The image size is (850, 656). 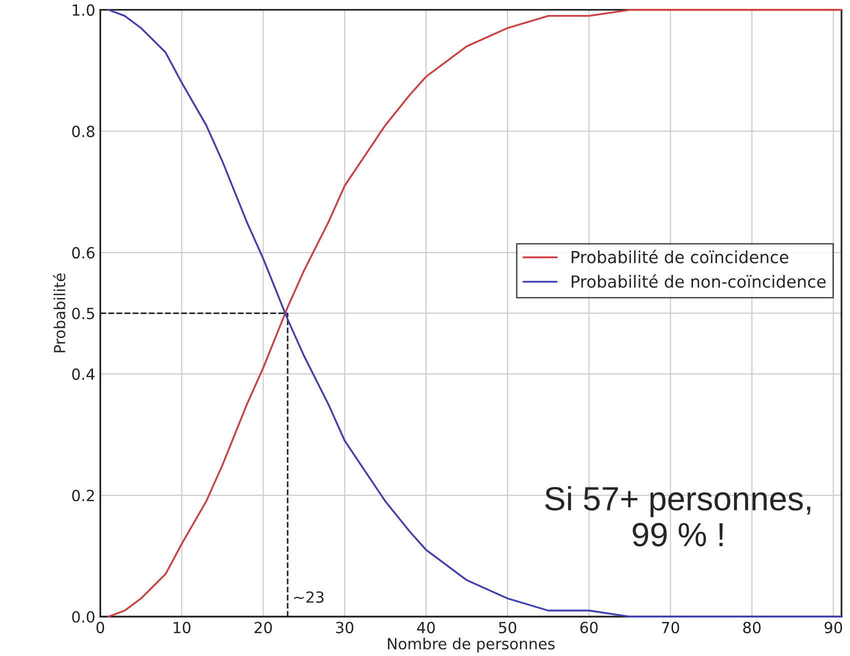 I want to click on x-tick-label: 70, so click(x=671, y=628).